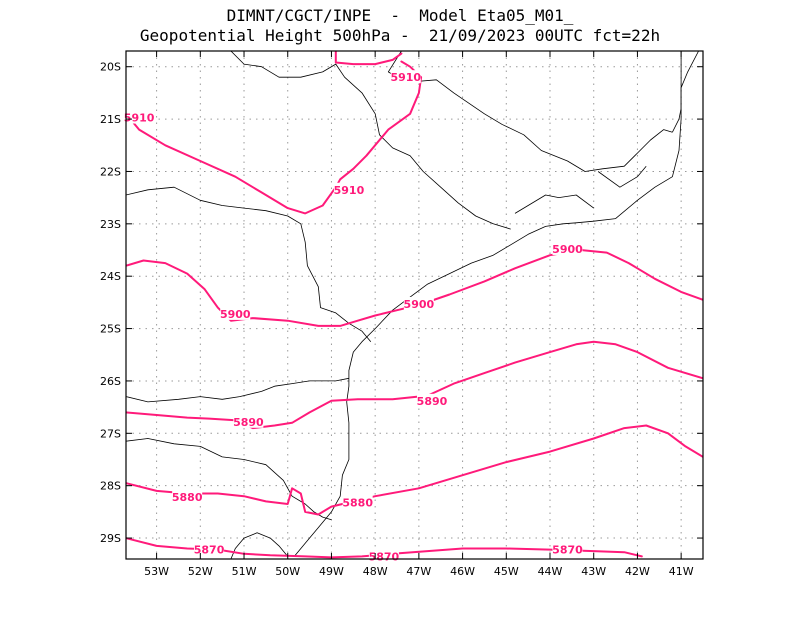 The image size is (800, 618). Describe the element at coordinates (550, 571) in the screenshot. I see `x-tick-label: 44W` at that location.